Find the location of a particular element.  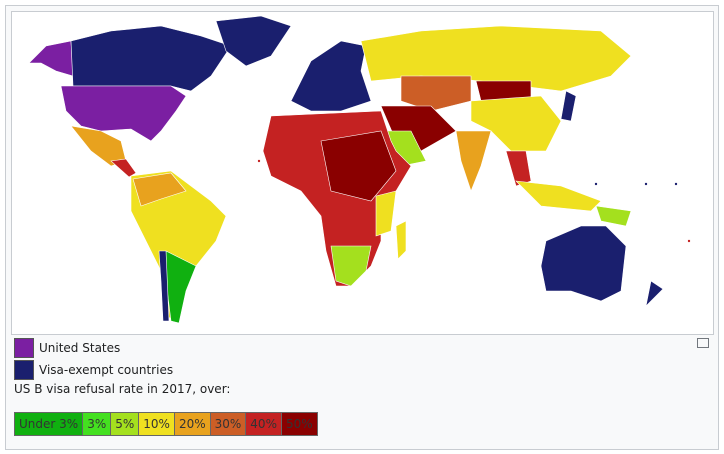

central-asia is located at coordinates (436, 93).